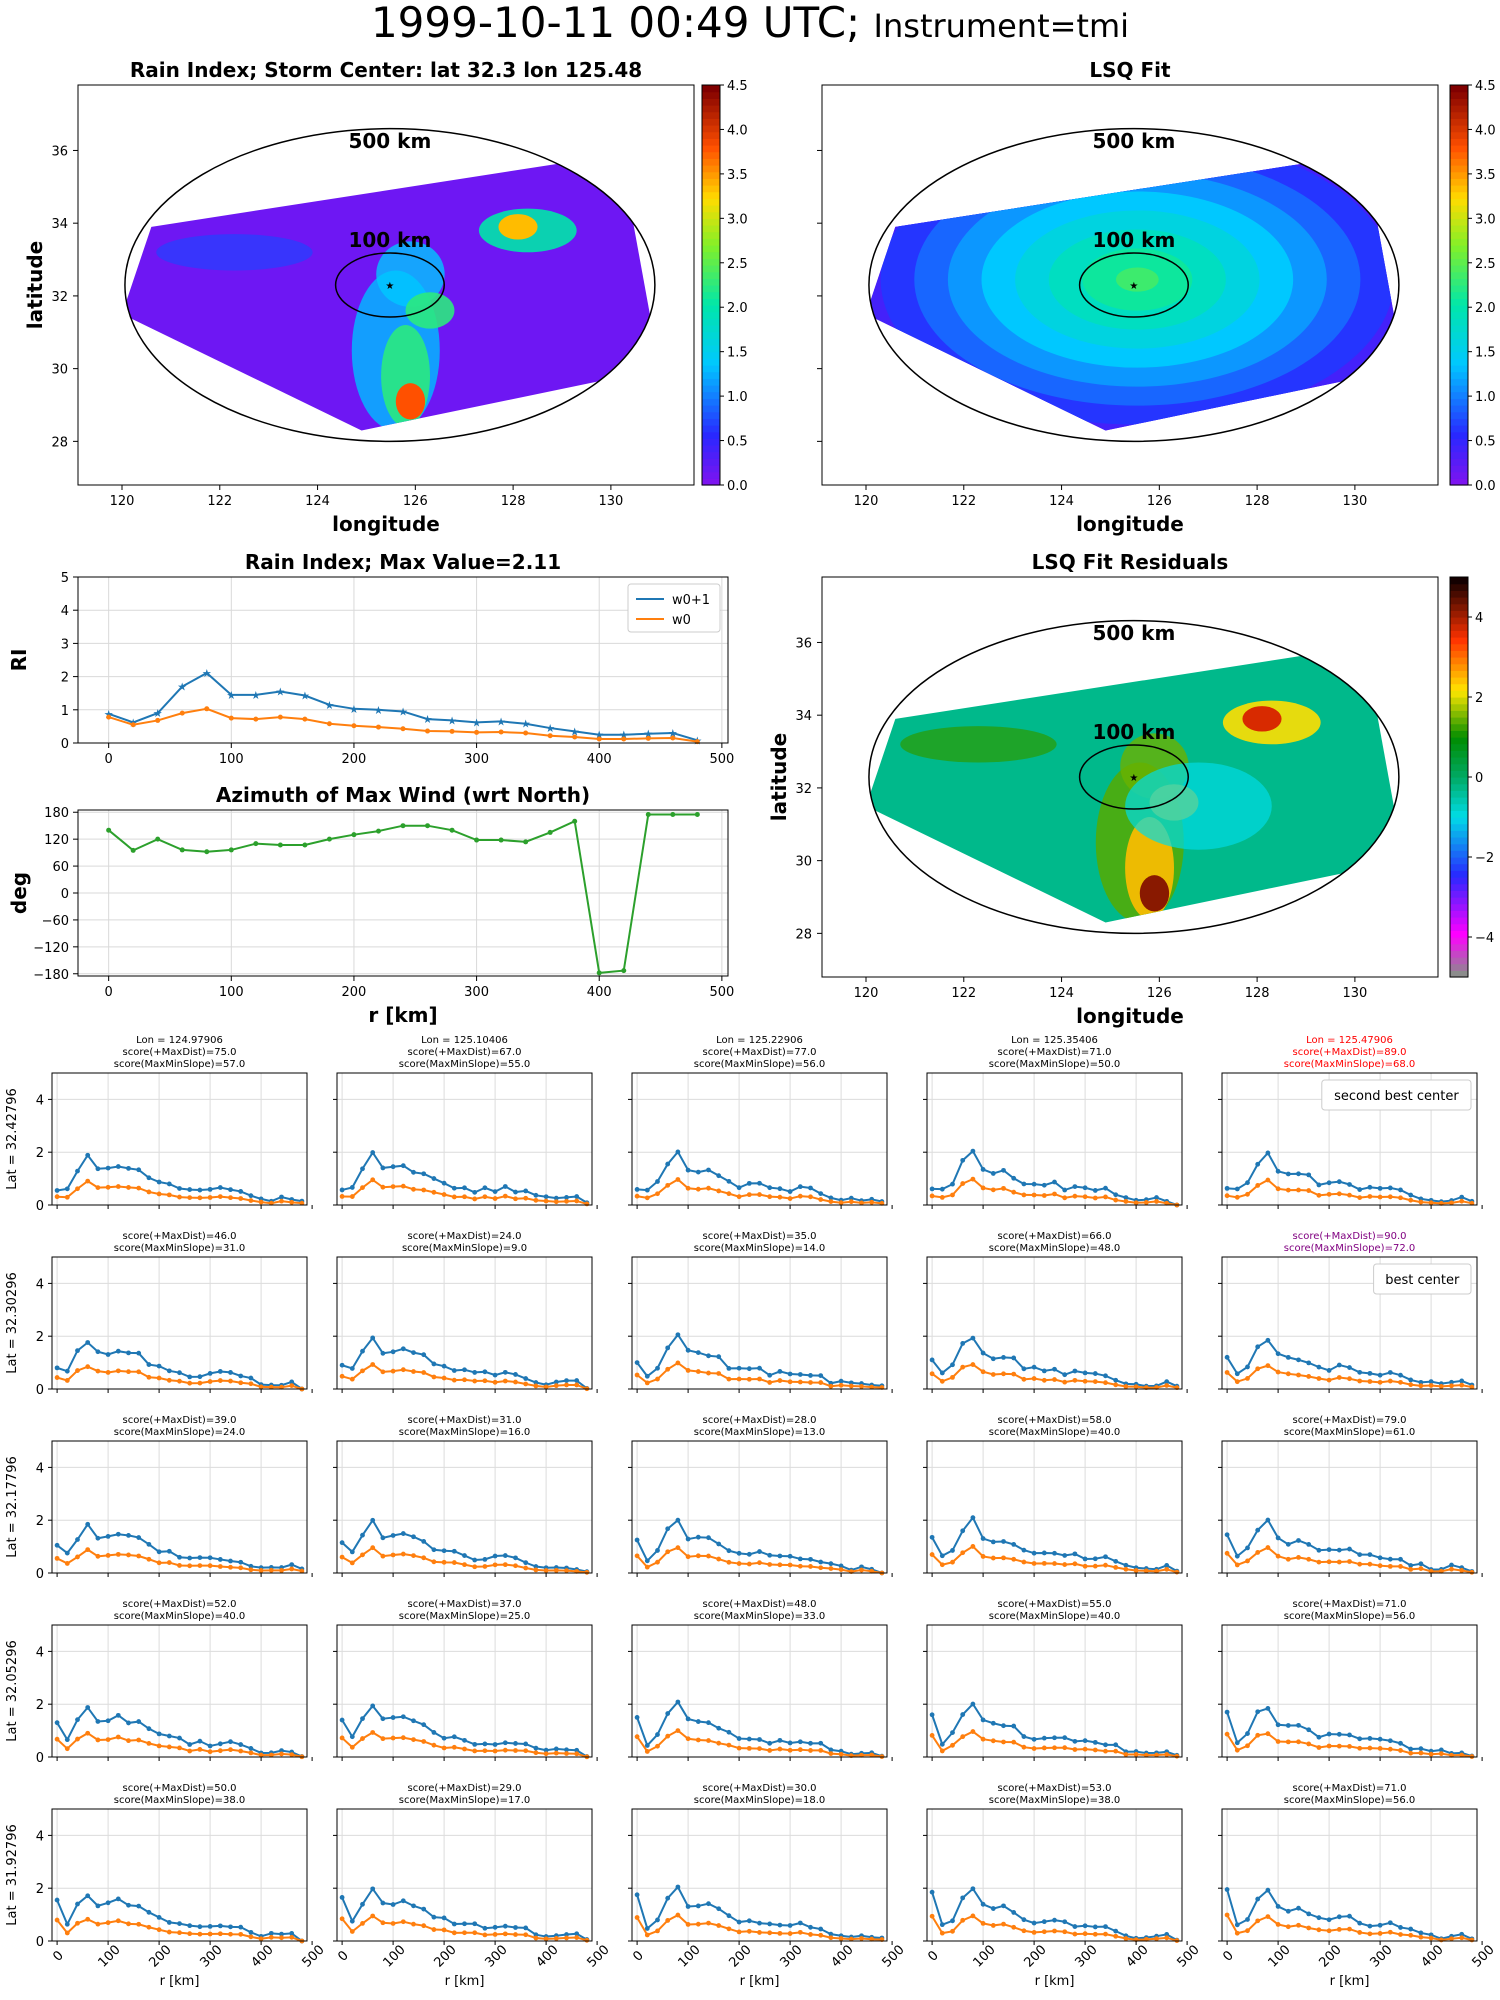 Image resolution: width=1500 pixels, height=2000 pixels. I want to click on subplot-title-line: score(MaxMinSlope)=13.0, so click(759, 1432).